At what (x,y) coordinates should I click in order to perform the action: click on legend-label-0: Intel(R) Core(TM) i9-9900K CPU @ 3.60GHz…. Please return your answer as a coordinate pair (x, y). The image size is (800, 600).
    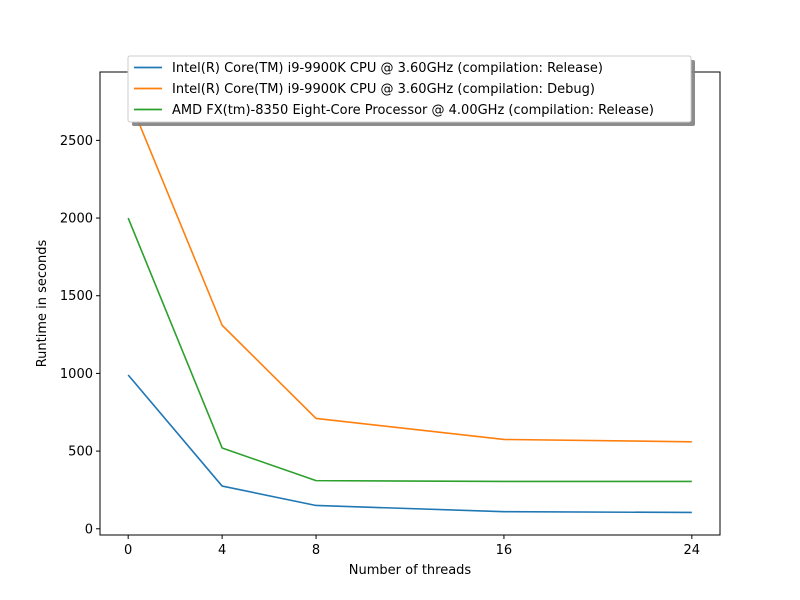
    Looking at the image, I should click on (387, 68).